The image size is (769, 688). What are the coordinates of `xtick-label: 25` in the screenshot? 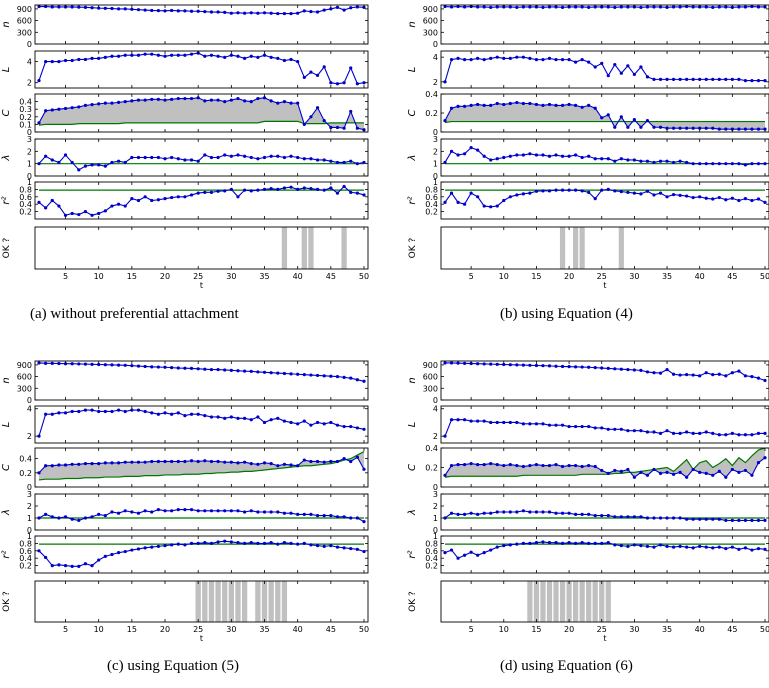 It's located at (198, 629).